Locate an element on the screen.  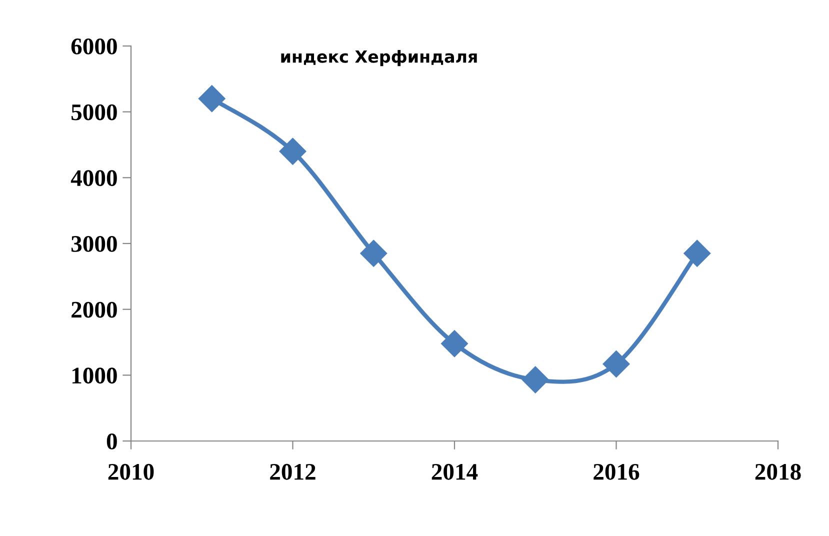
x-tick-label: 2016 is located at coordinates (617, 472).